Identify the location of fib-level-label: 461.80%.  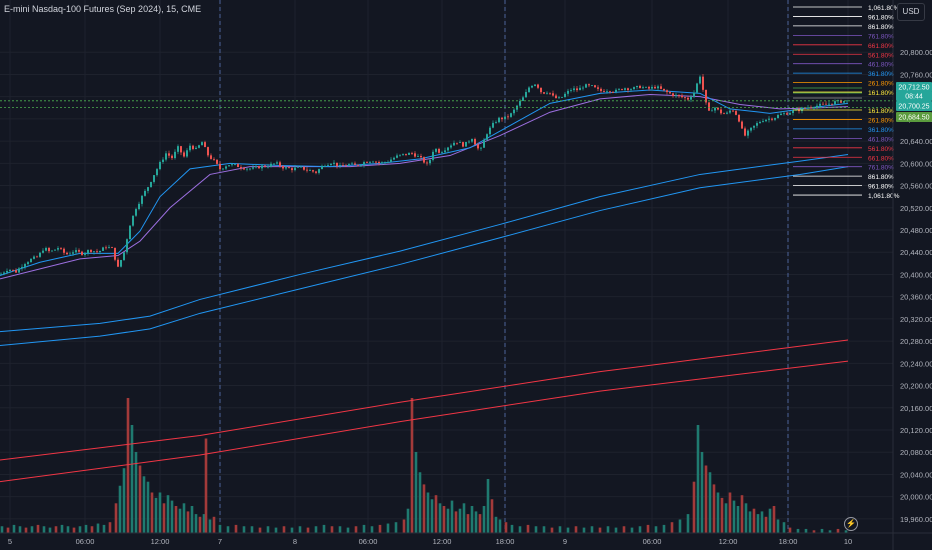
(881, 139).